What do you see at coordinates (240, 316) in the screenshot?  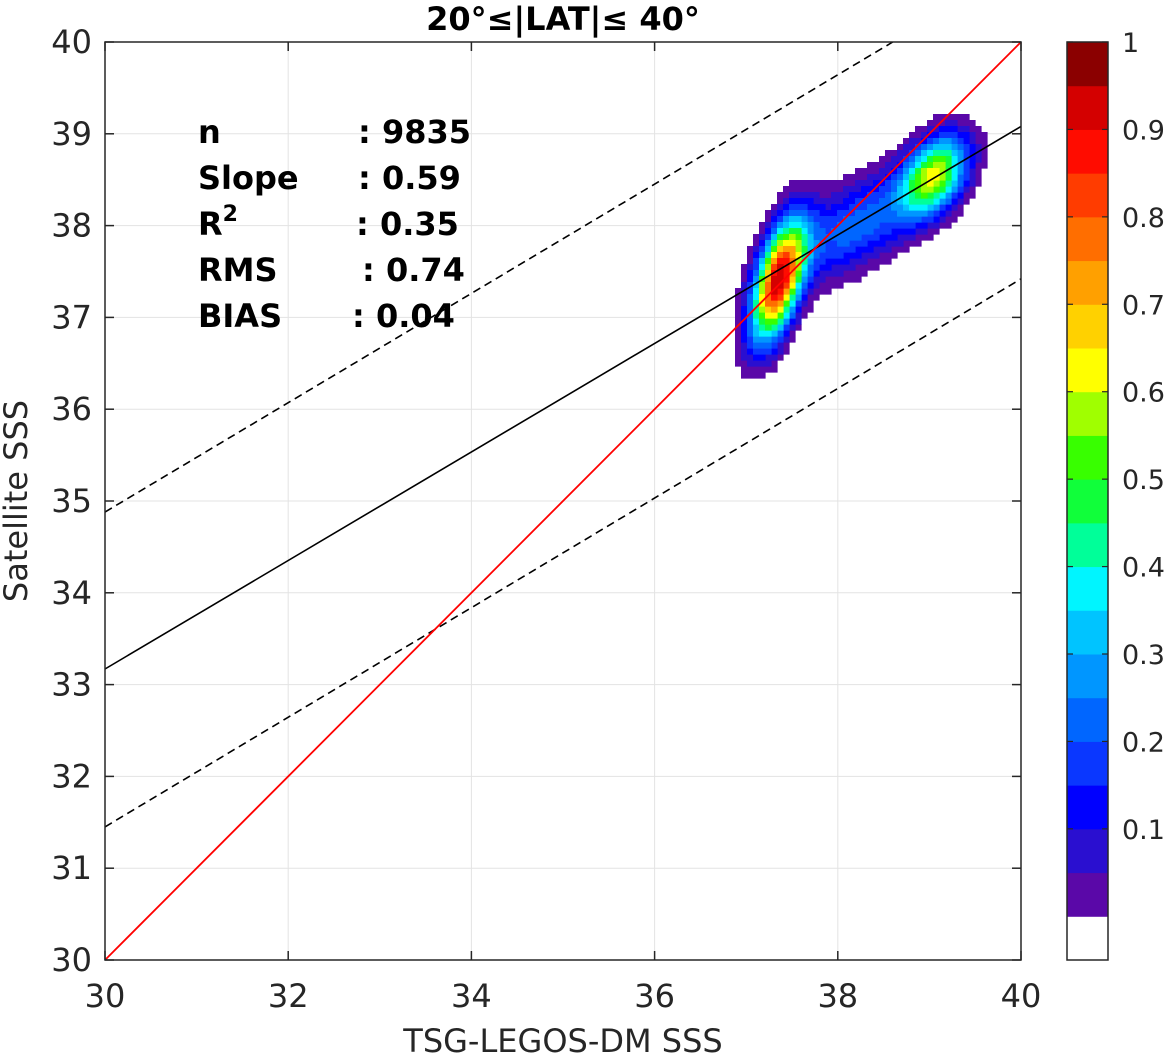 I see `stat-label: BIAS` at bounding box center [240, 316].